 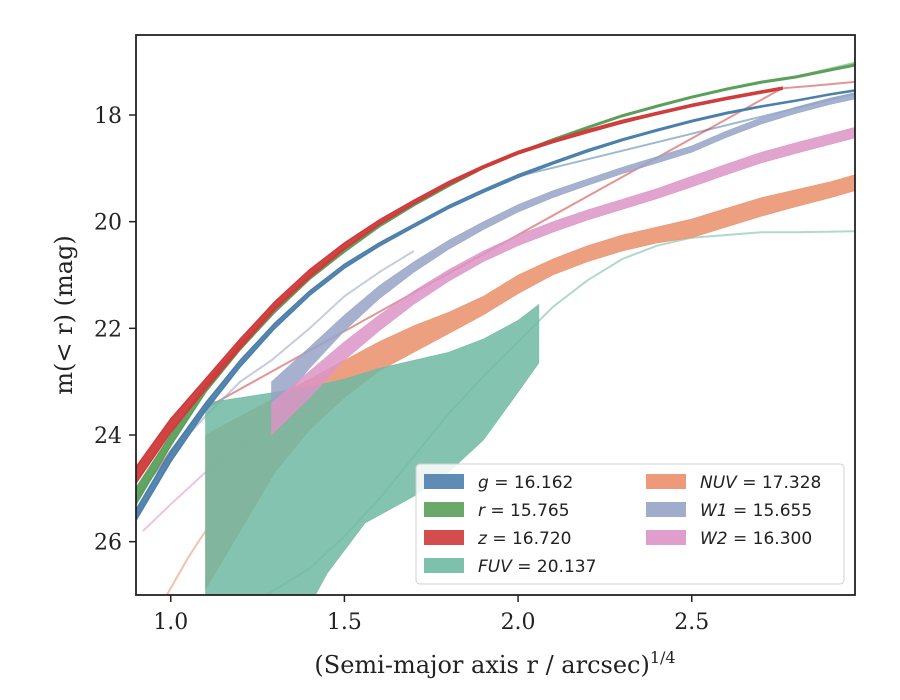 What do you see at coordinates (170, 622) in the screenshot?
I see `x-tick-label: 1.0` at bounding box center [170, 622].